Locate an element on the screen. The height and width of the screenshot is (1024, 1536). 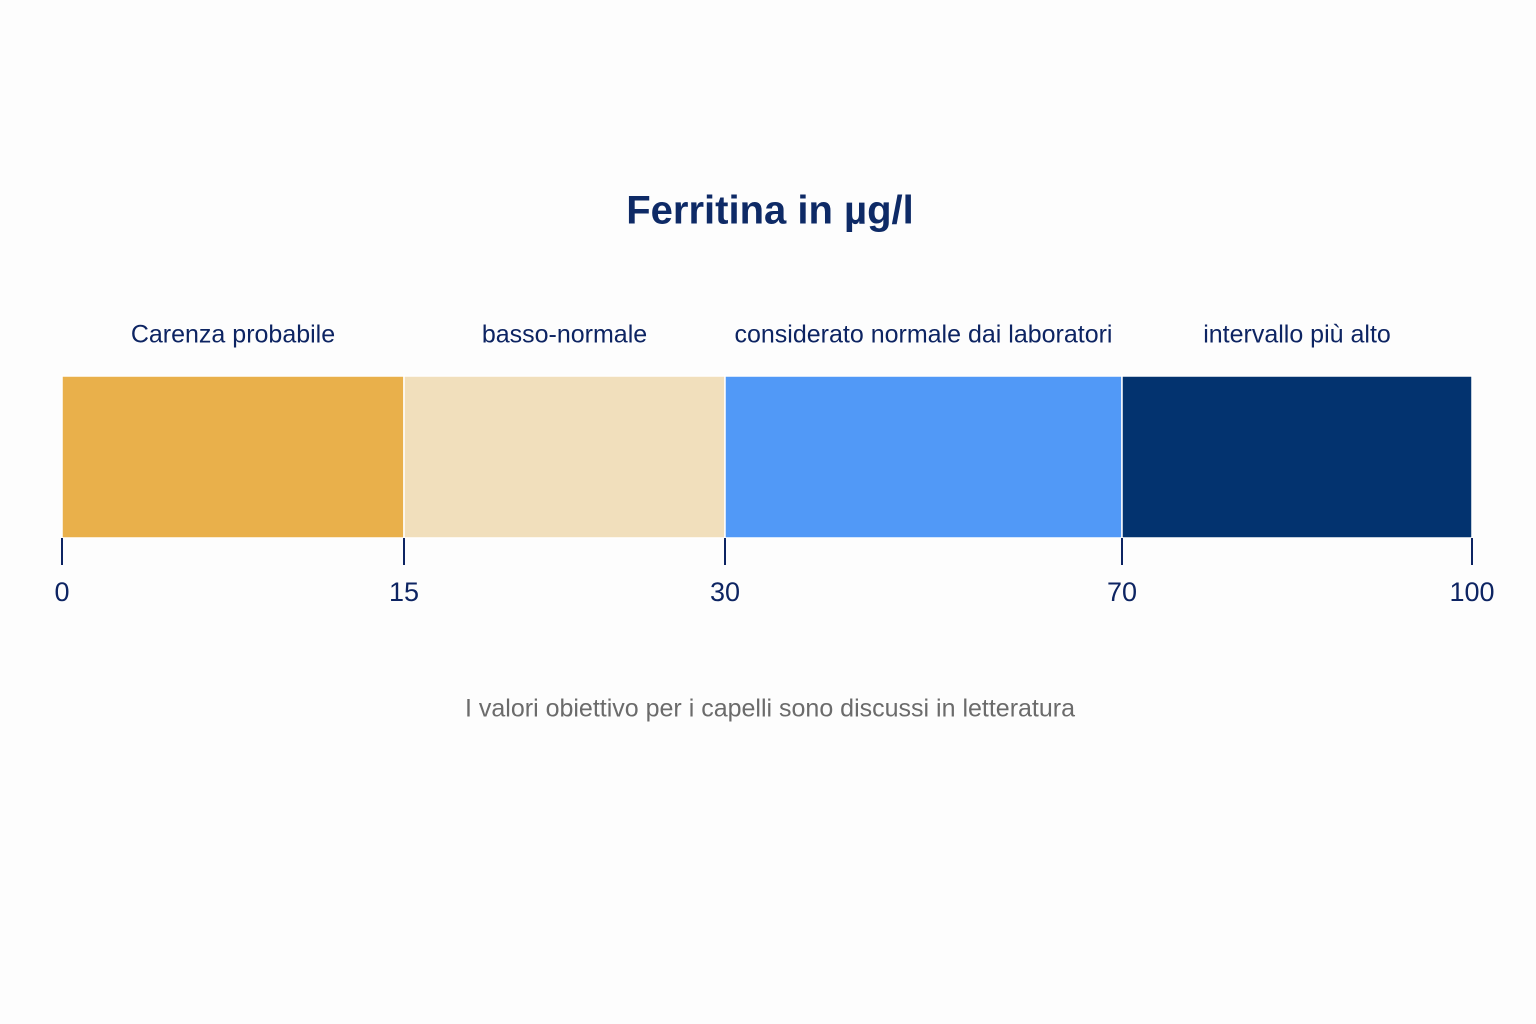
segment-label: considerato normale dai laboratori is located at coordinates (924, 335).